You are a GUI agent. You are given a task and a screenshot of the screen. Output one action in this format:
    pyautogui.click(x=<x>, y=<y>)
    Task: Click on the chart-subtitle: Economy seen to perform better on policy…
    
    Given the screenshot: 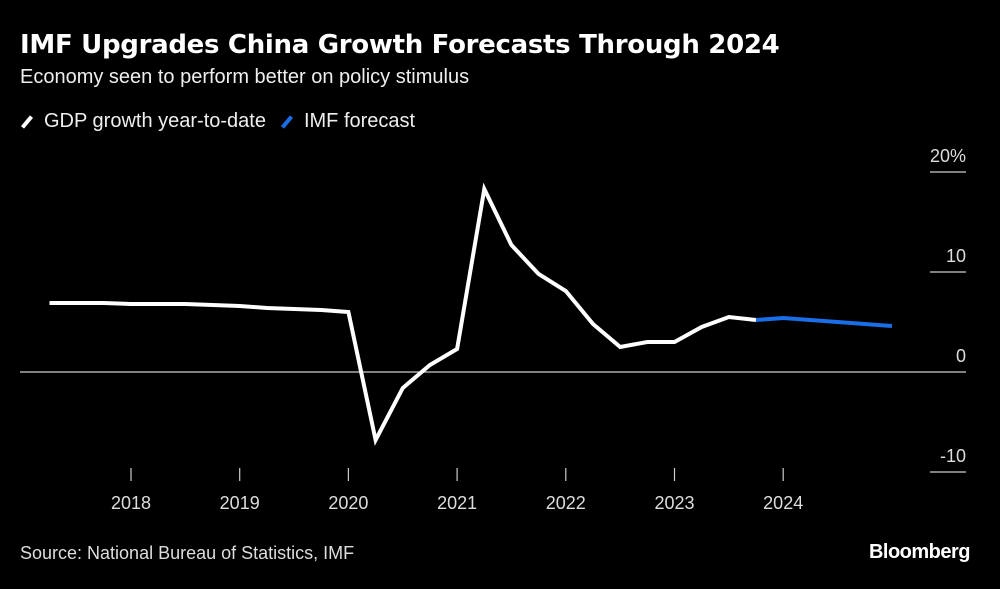 What is the action you would take?
    pyautogui.click(x=245, y=77)
    